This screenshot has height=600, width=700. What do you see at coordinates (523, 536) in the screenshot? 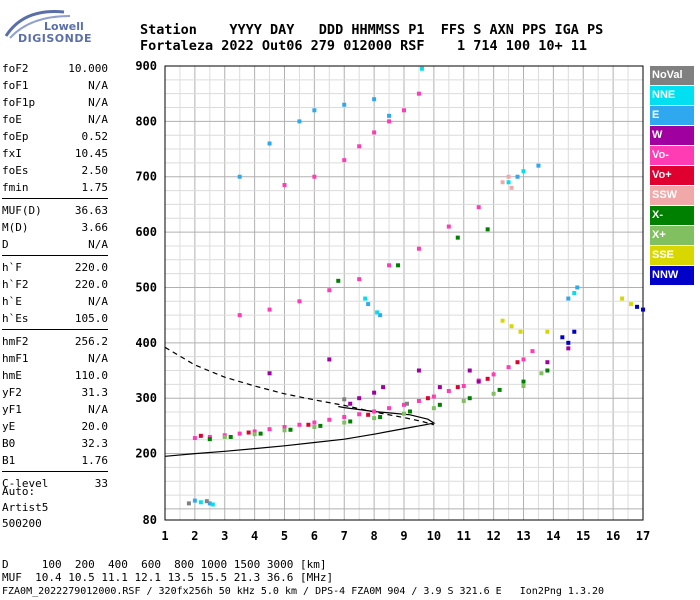
I see `x-tick-label: 13` at bounding box center [523, 536].